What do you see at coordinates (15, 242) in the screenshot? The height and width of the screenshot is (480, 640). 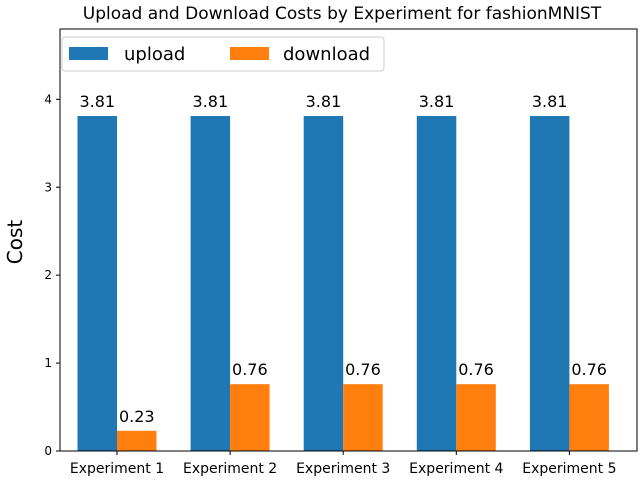 I see `y-axis-label: Cost` at bounding box center [15, 242].